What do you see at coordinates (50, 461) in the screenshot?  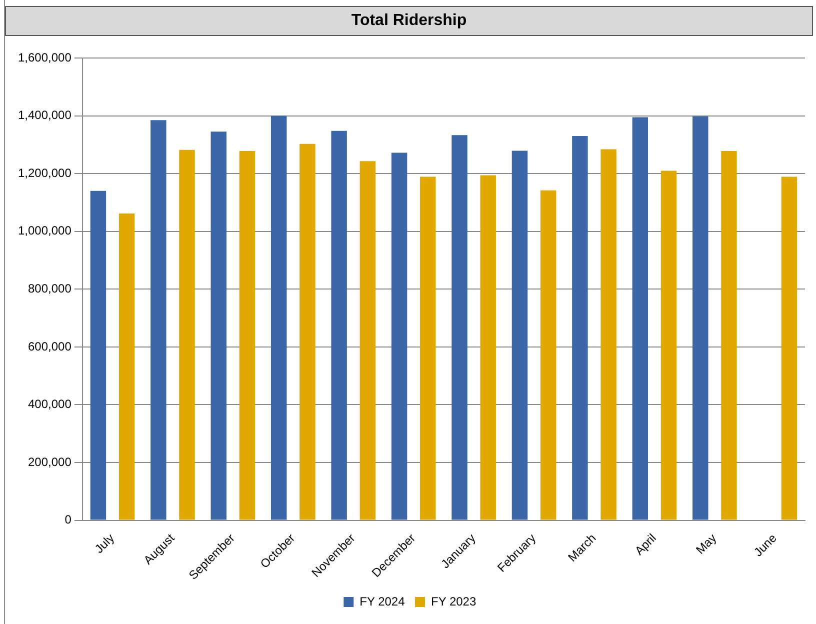 I see `y-tick-label: 200,000` at bounding box center [50, 461].